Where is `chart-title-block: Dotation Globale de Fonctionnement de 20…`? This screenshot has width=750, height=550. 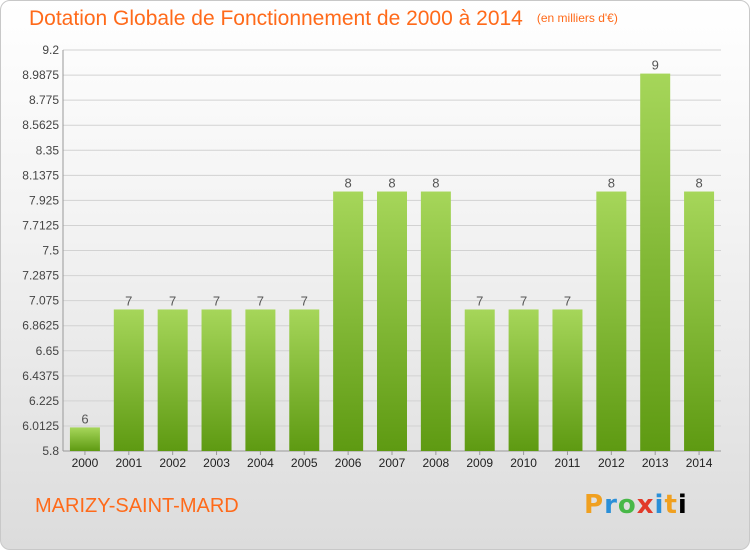
chart-title-block: Dotation Globale de Fonctionnement de 20… is located at coordinates (323, 19).